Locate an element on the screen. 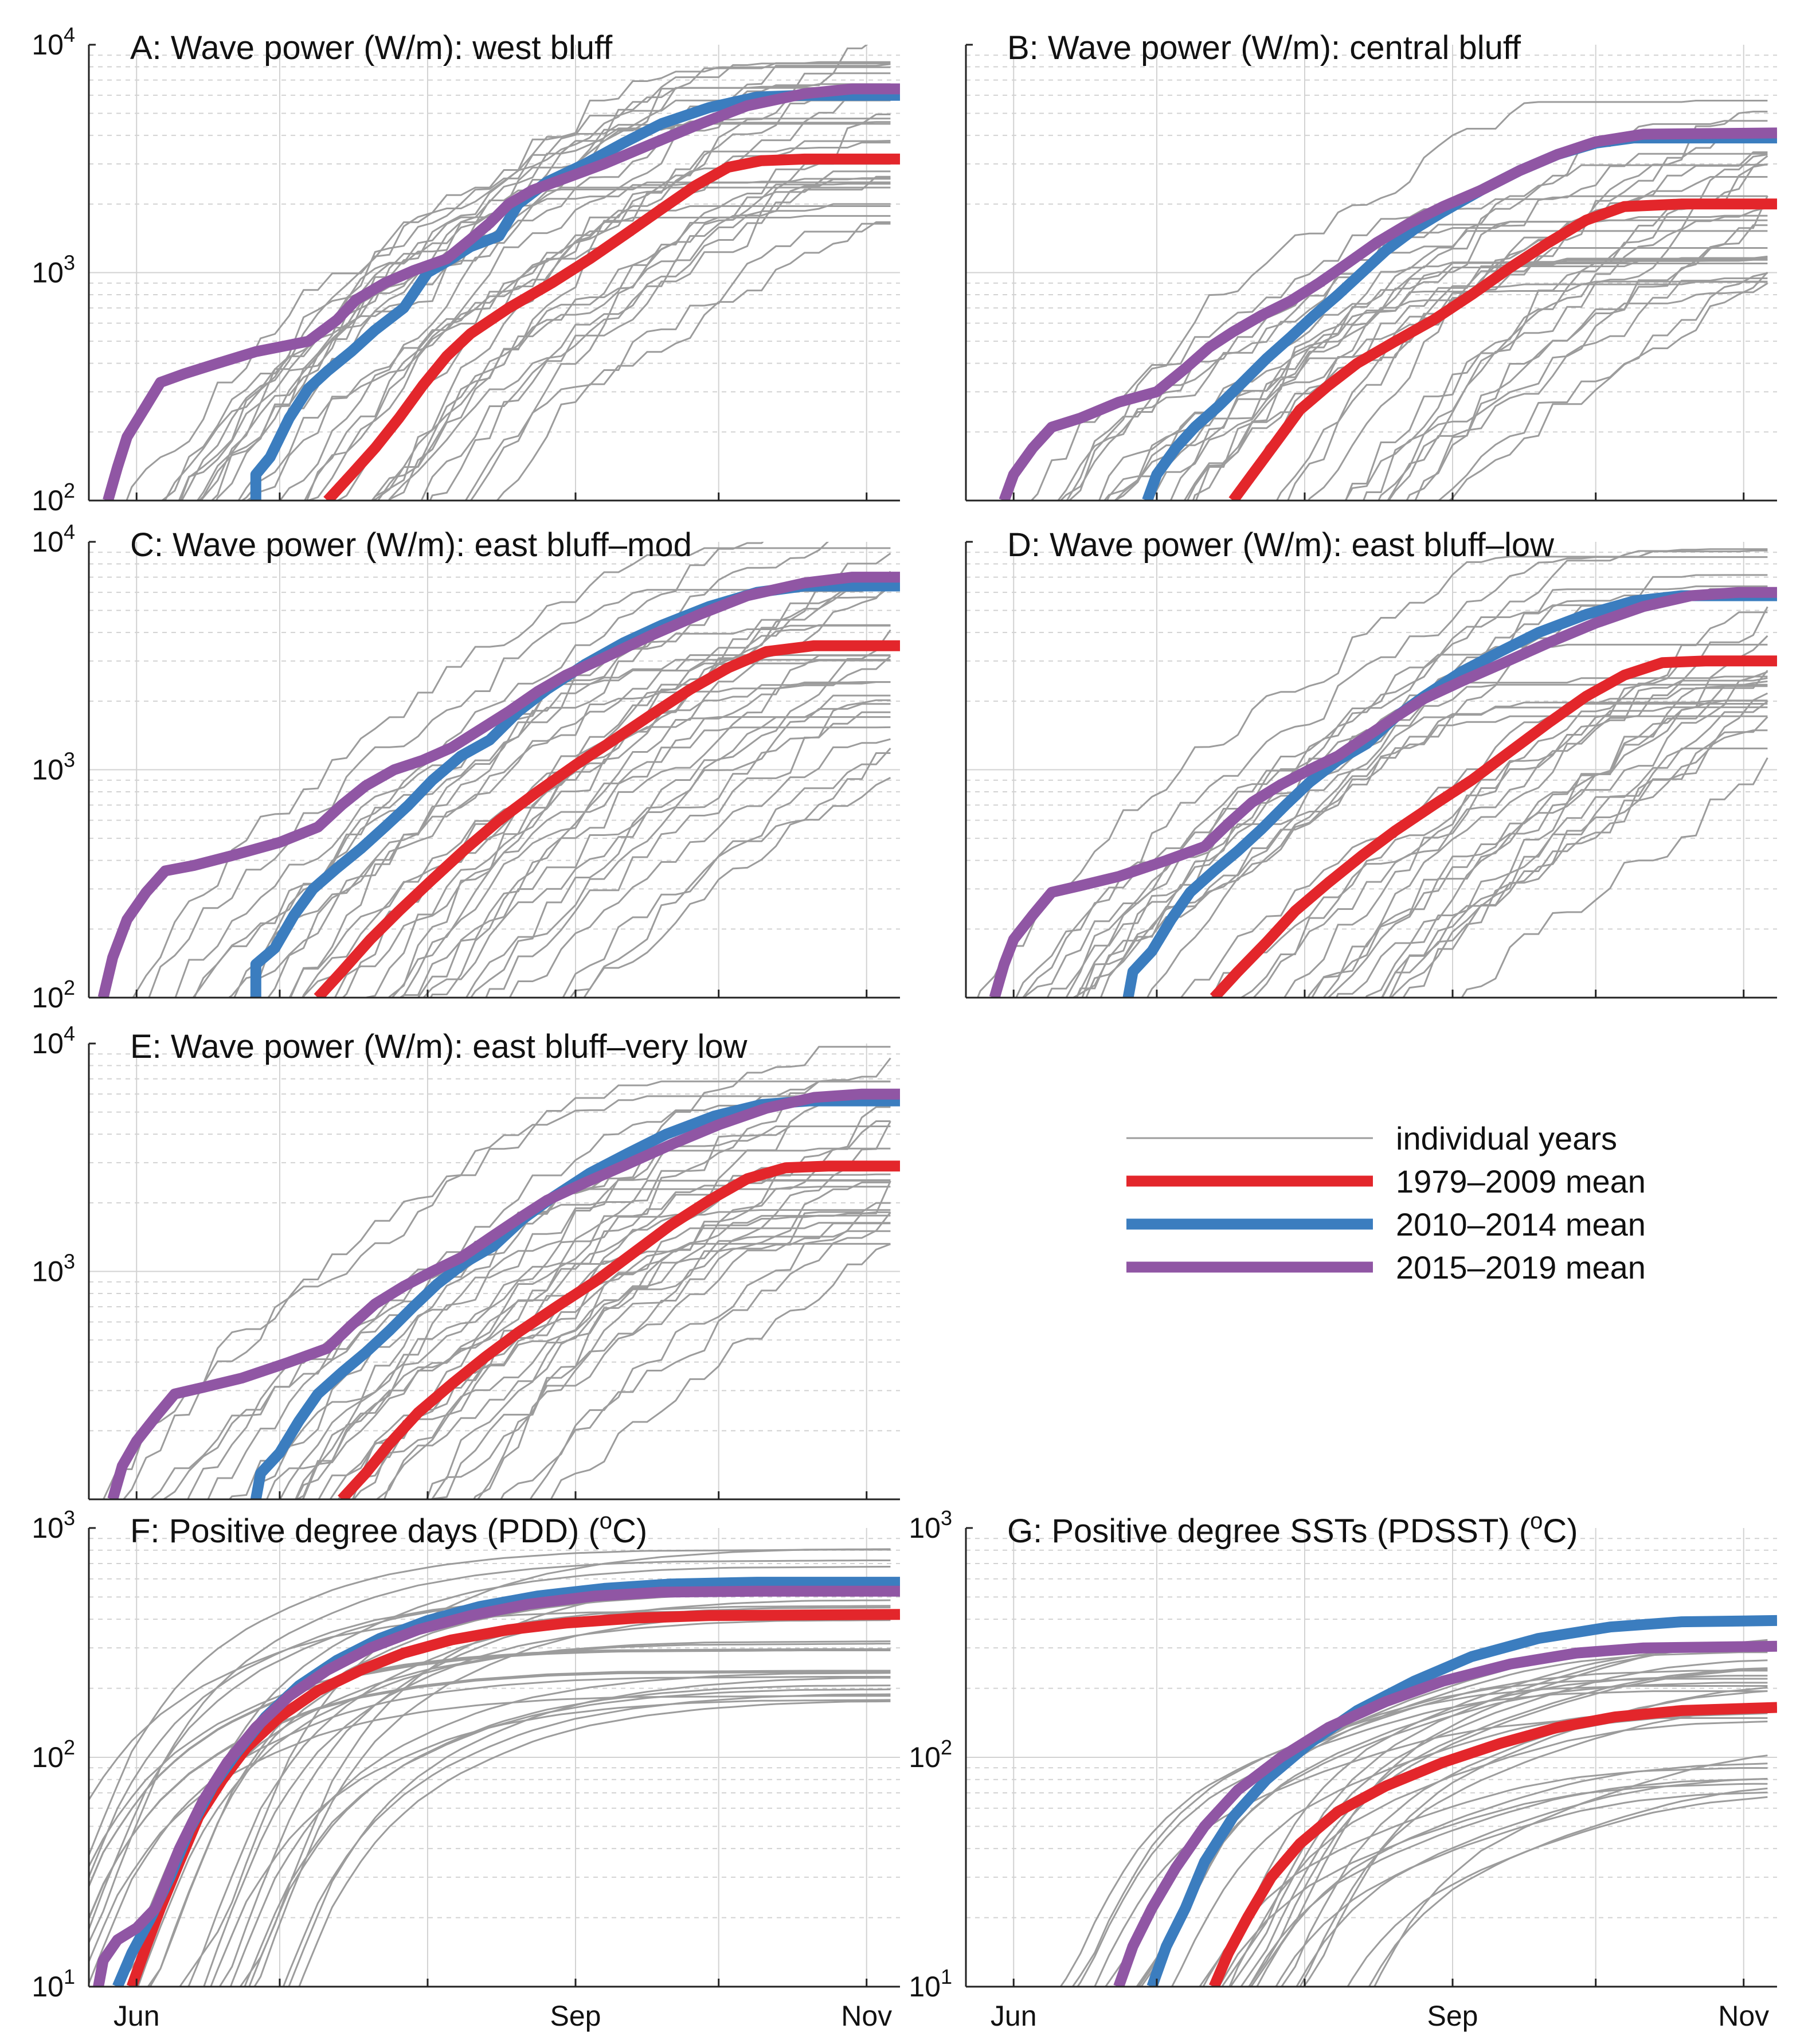  y-tick-exponent: 4 is located at coordinates (70, 532).